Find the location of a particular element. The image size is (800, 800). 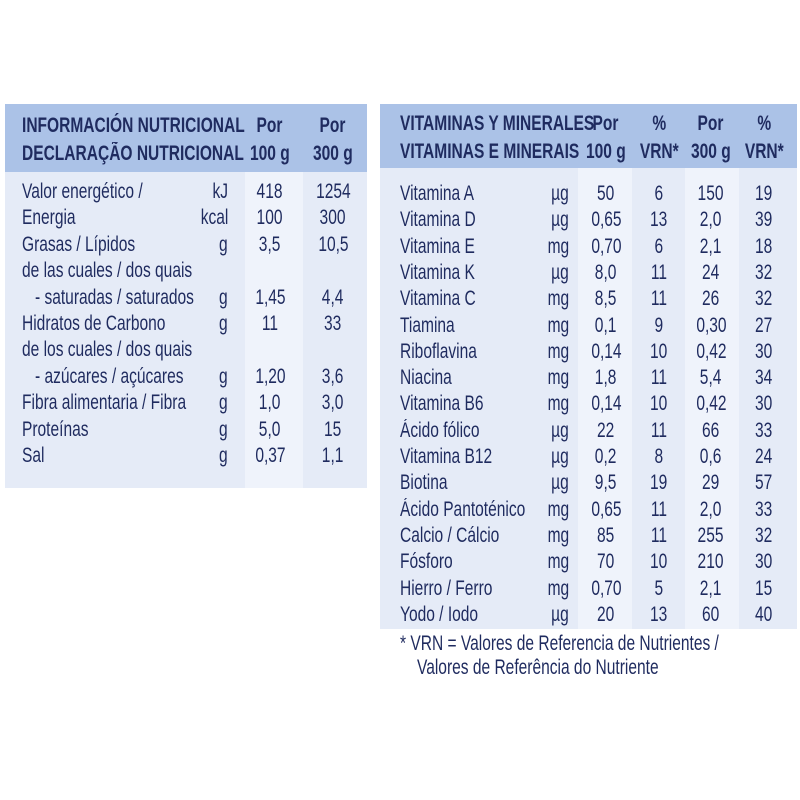

value-per-300g: 24 is located at coordinates (711, 272).